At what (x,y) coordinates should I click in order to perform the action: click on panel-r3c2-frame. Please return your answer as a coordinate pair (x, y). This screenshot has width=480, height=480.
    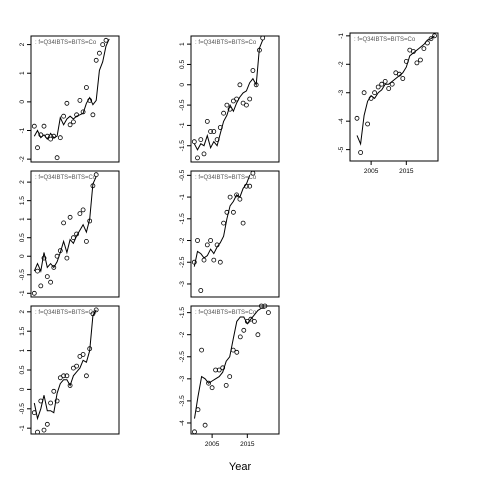
    Looking at the image, I should click on (235, 370).